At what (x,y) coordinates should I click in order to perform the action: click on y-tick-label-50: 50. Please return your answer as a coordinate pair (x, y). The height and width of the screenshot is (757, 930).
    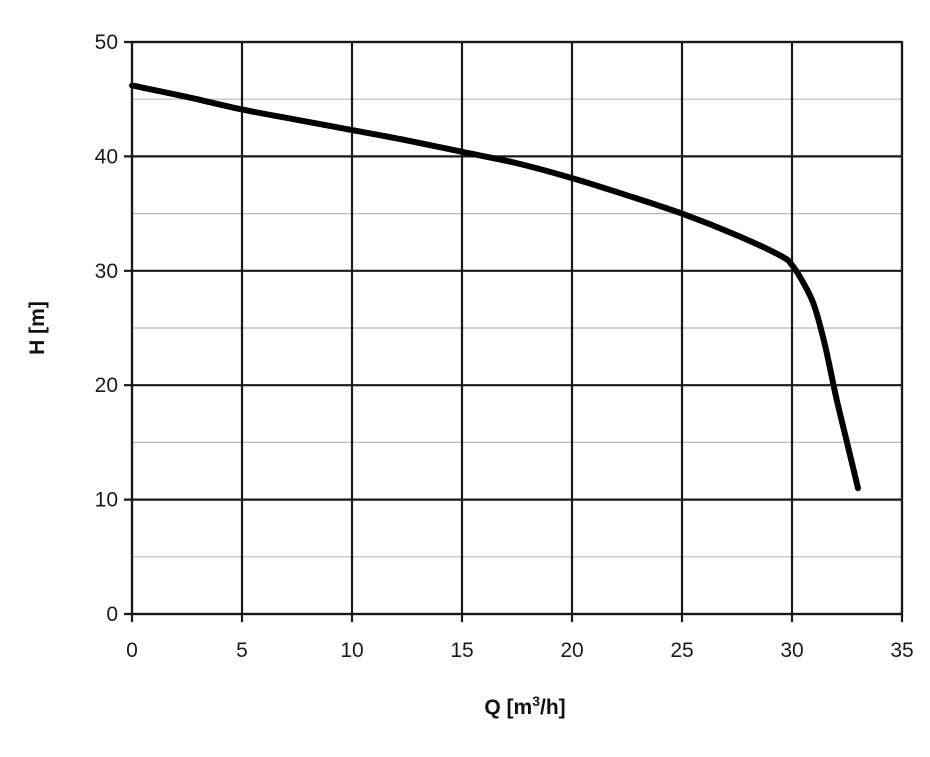
    Looking at the image, I should click on (106, 42).